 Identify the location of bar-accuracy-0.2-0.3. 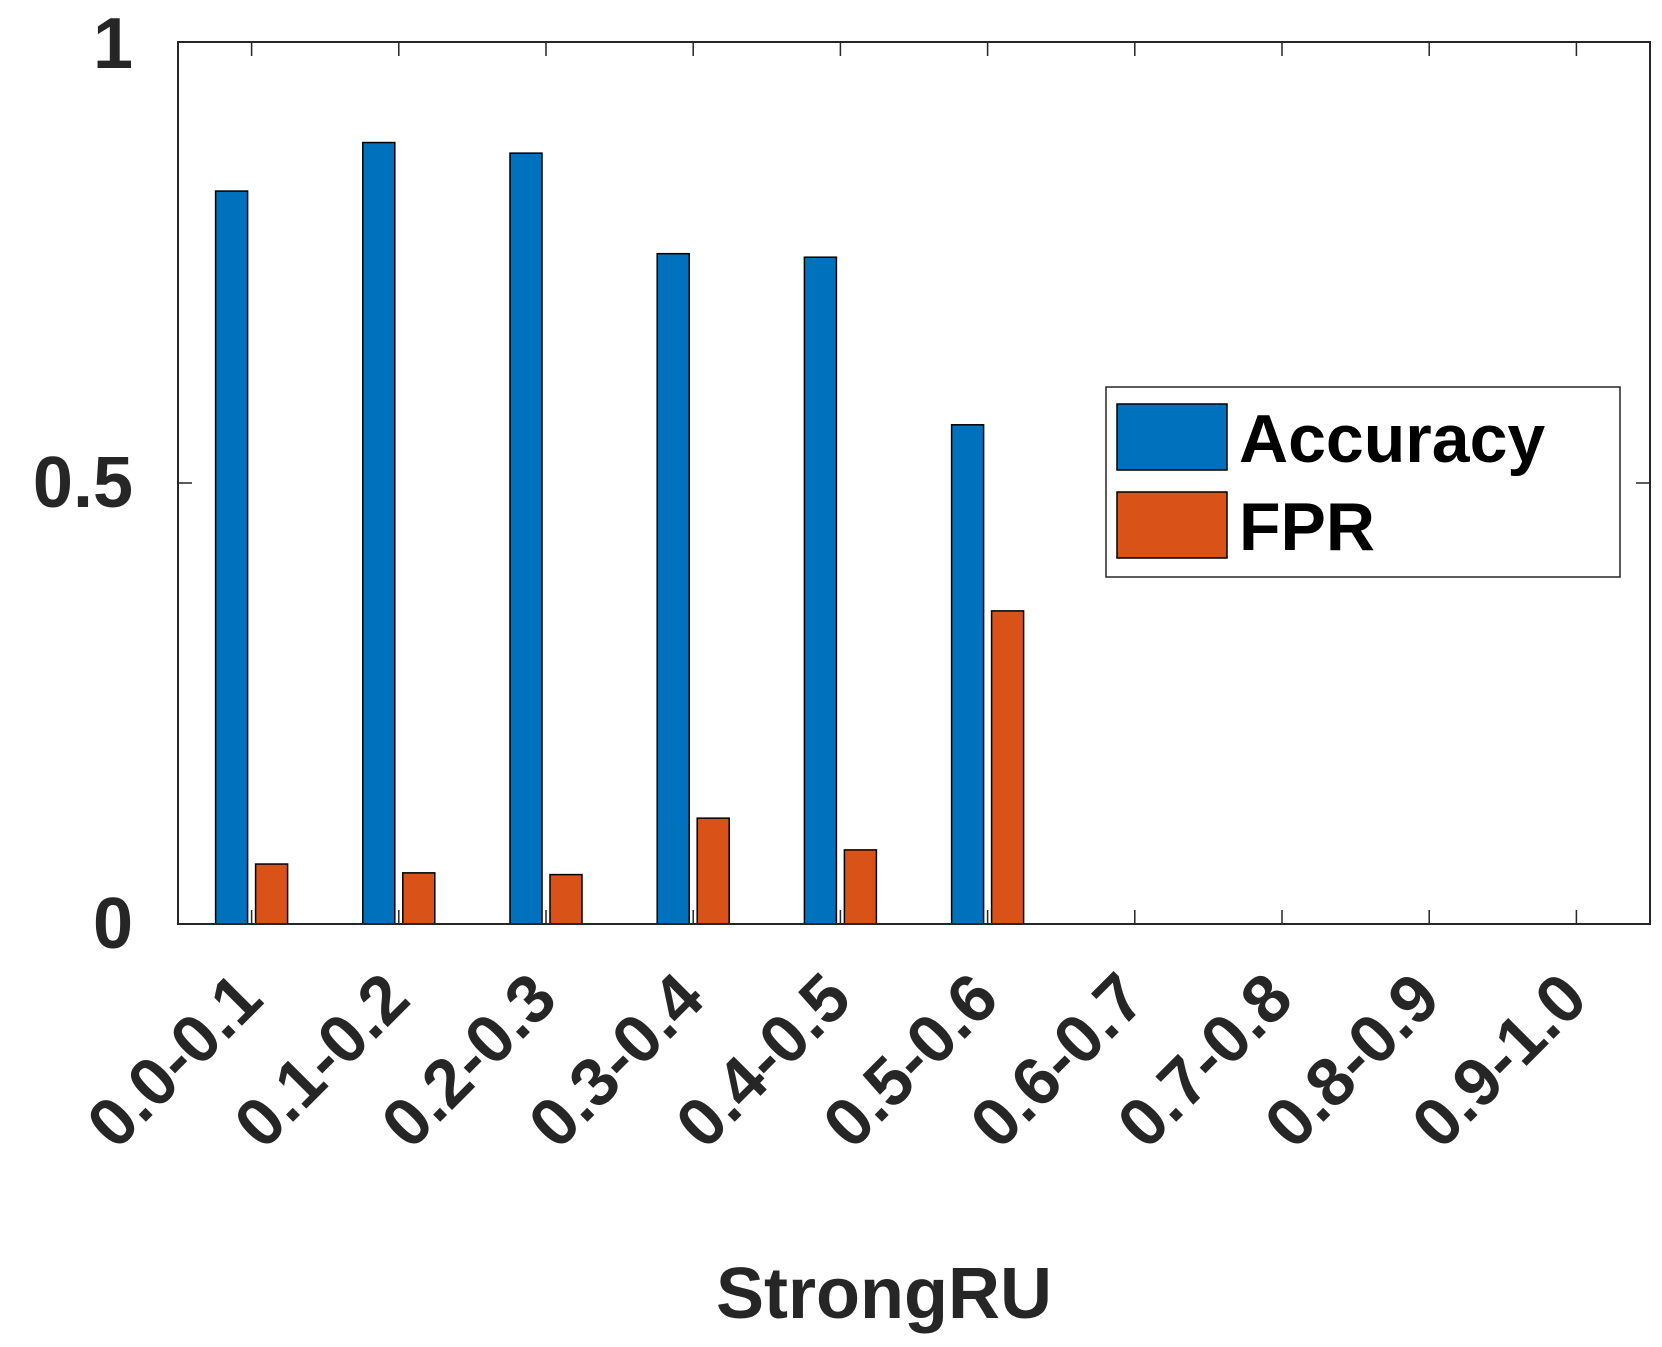
(526, 538).